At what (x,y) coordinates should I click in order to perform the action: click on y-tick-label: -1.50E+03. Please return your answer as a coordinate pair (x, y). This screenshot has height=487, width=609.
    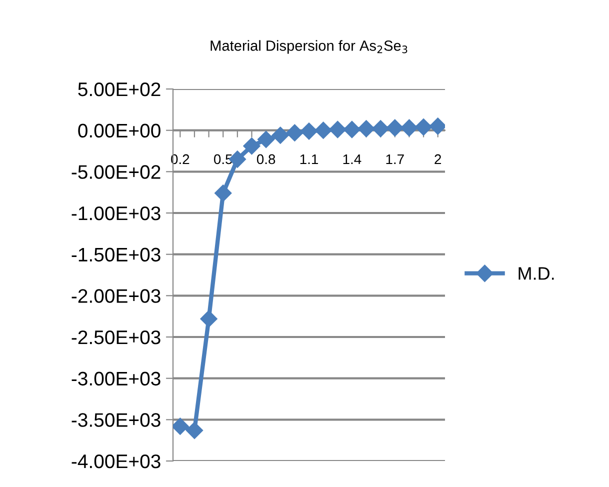
    Looking at the image, I should click on (116, 255).